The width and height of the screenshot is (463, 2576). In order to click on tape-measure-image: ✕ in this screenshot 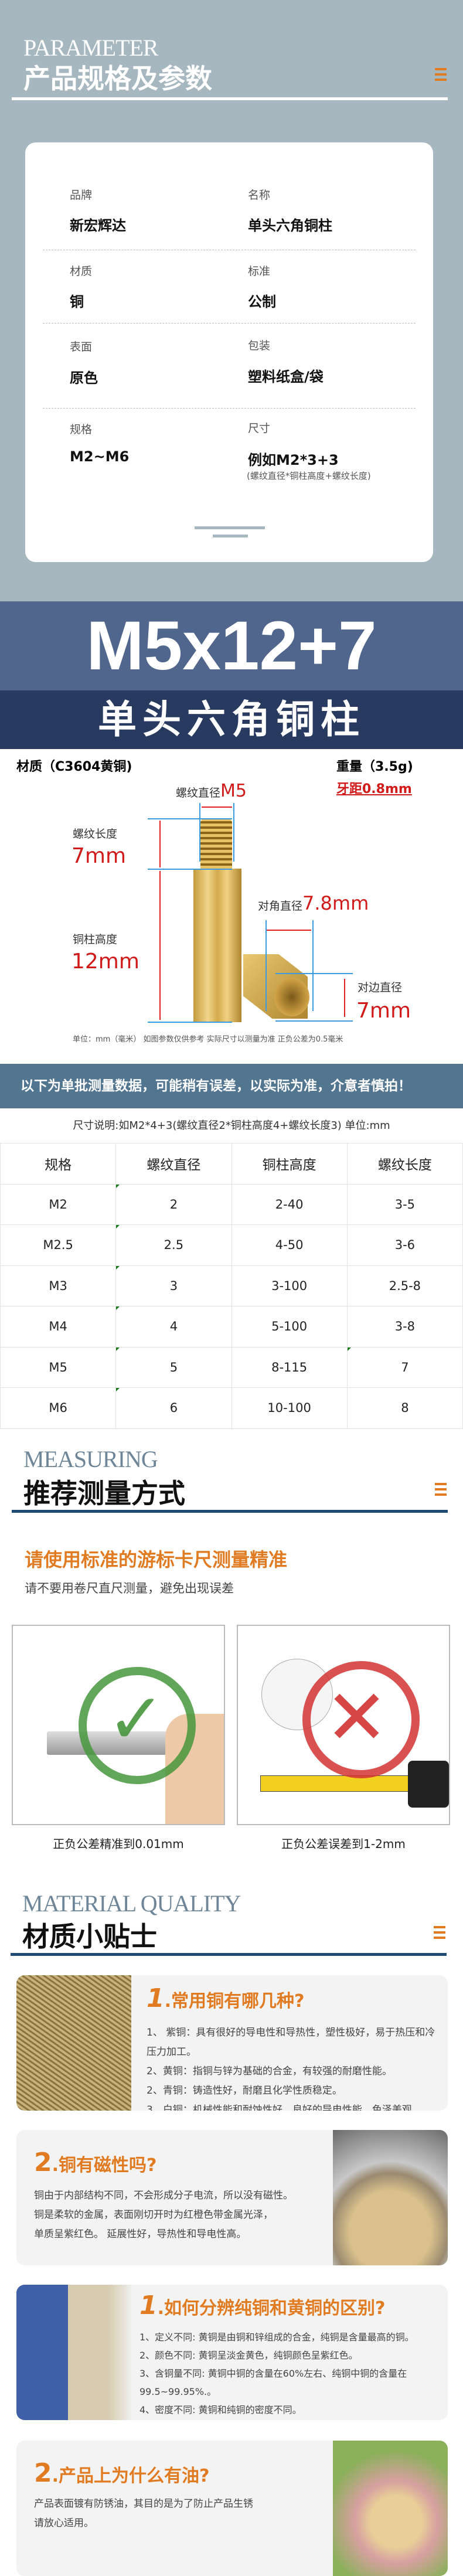, I will do `click(343, 1725)`.